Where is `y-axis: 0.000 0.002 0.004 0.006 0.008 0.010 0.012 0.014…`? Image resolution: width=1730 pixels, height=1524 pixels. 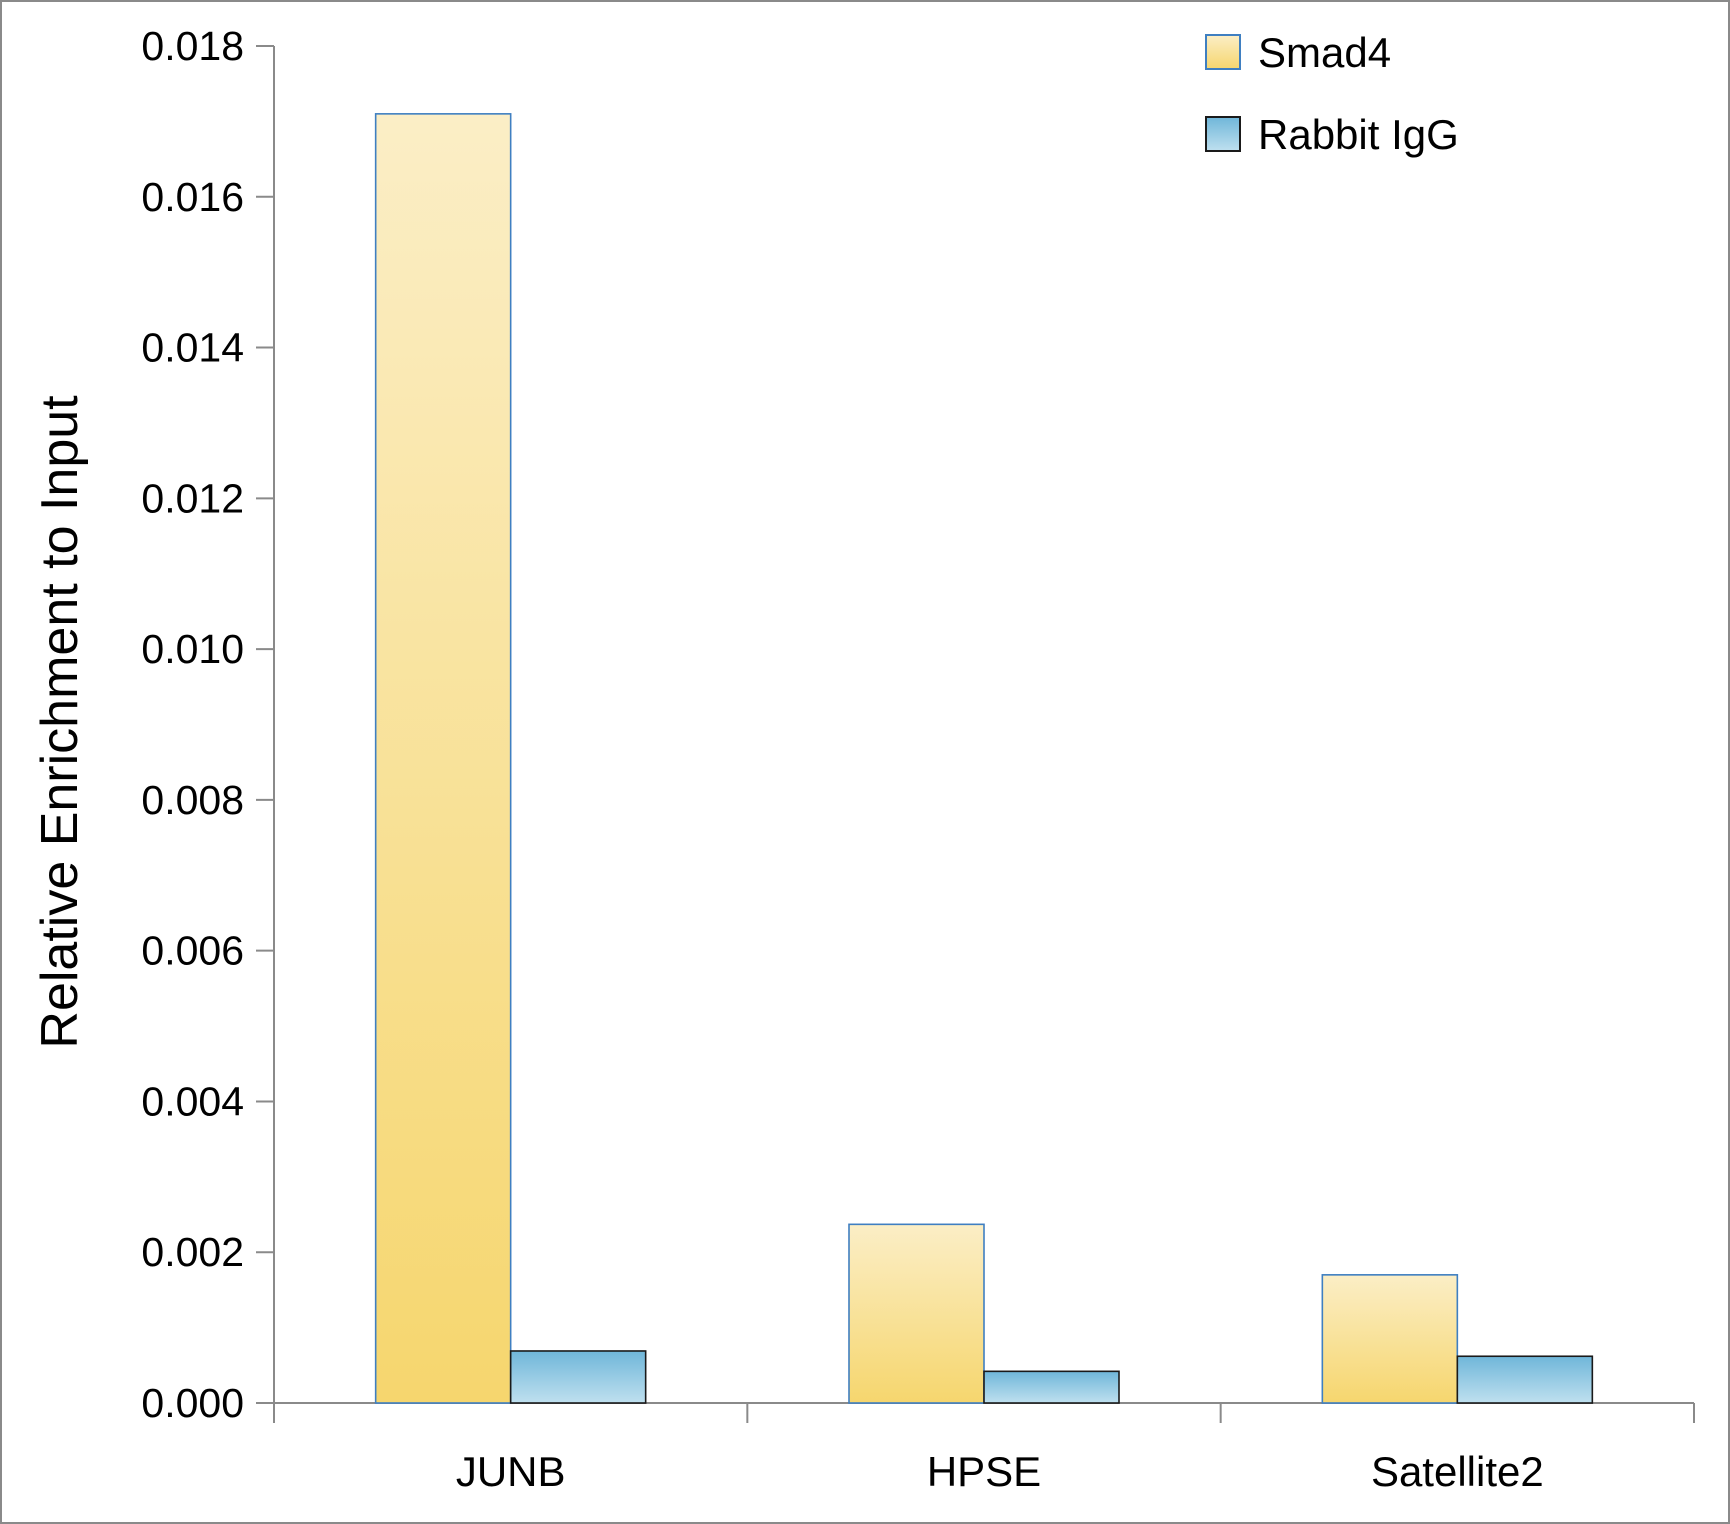
y-axis: 0.000 0.002 0.004 0.006 0.008 0.010 0.012 0.014… is located at coordinates (208, 724).